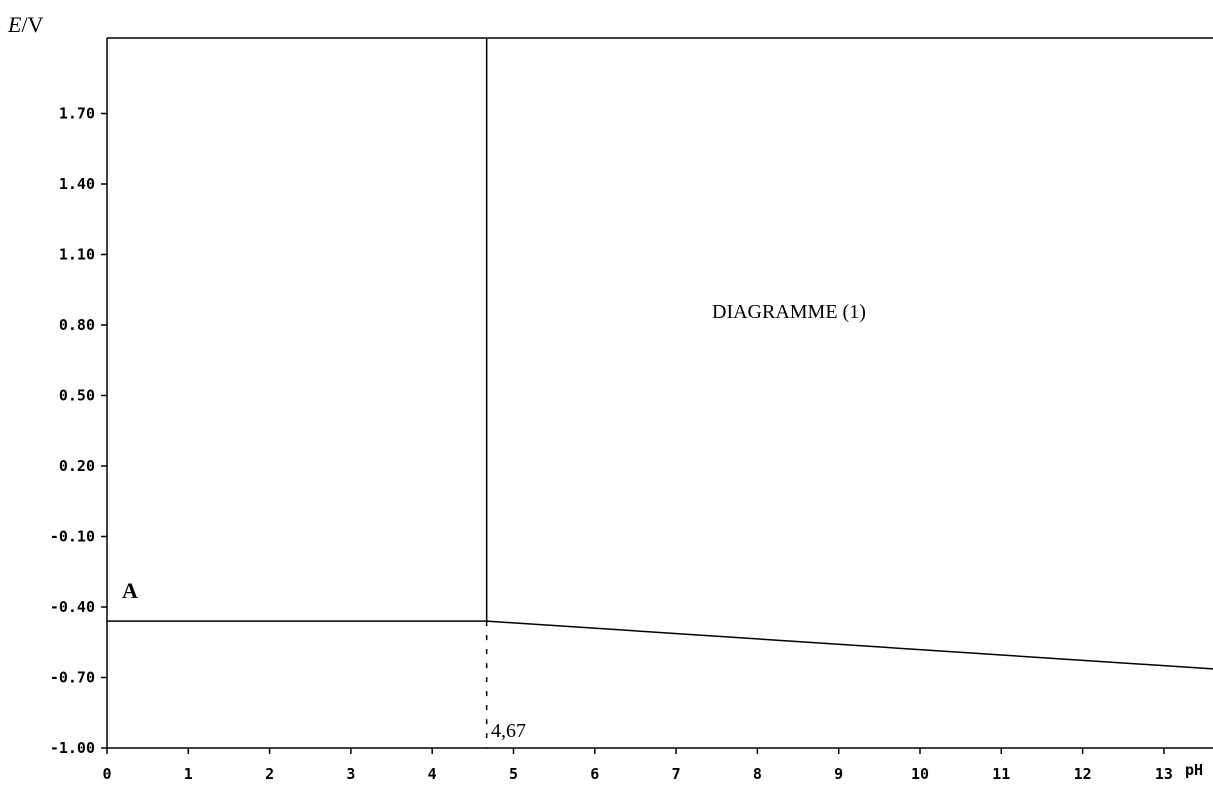 This screenshot has height=791, width=1213. What do you see at coordinates (77, 396) in the screenshot?
I see `y-tick-label: 0.50` at bounding box center [77, 396].